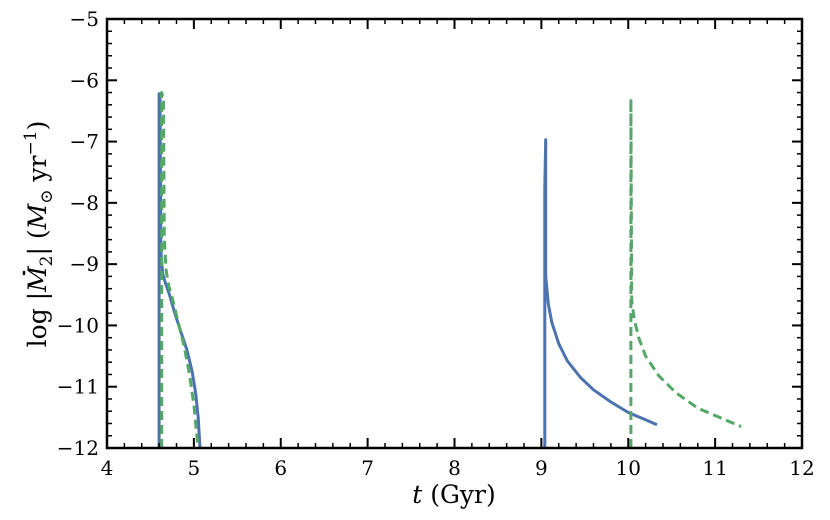  What do you see at coordinates (84, 142) in the screenshot?
I see `y-tick-label: −7` at bounding box center [84, 142].